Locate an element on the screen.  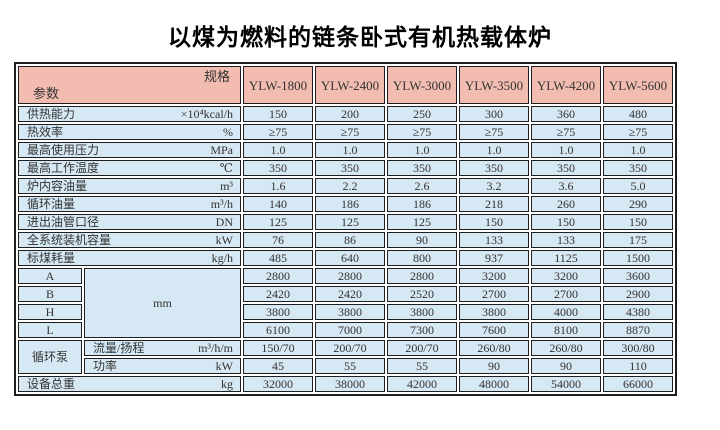
value-cell: 55 is located at coordinates (350, 366).